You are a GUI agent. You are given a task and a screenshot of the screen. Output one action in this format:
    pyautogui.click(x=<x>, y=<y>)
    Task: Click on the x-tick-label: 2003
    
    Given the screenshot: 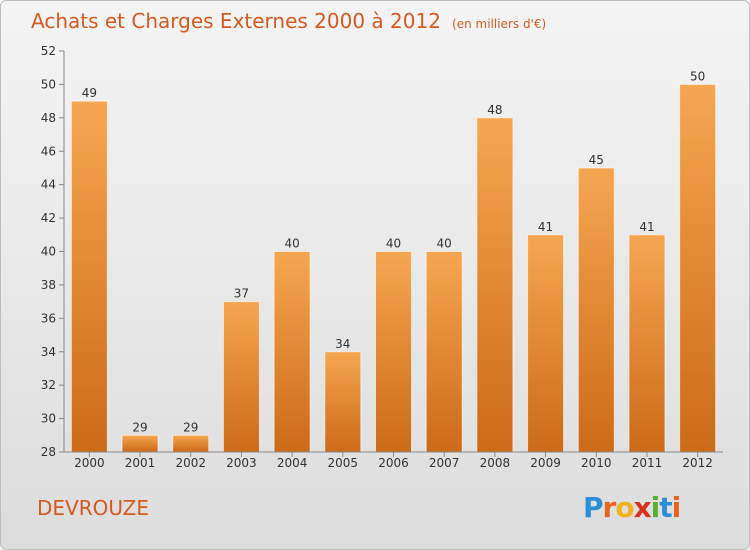 What is the action you would take?
    pyautogui.click(x=241, y=463)
    